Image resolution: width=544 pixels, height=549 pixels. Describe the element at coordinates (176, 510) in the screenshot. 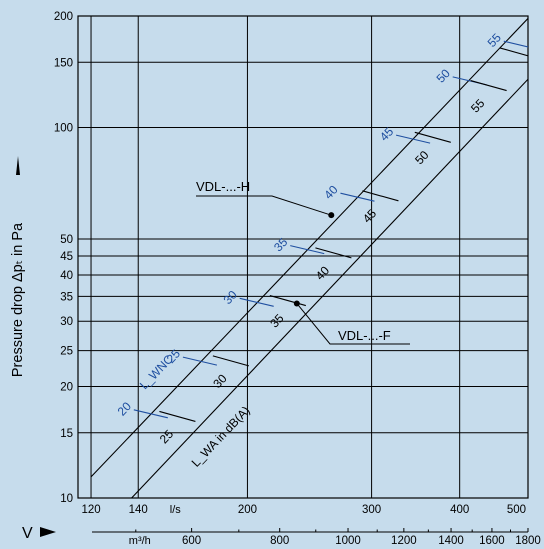

I see `x-unit-ls: l/s` at that location.